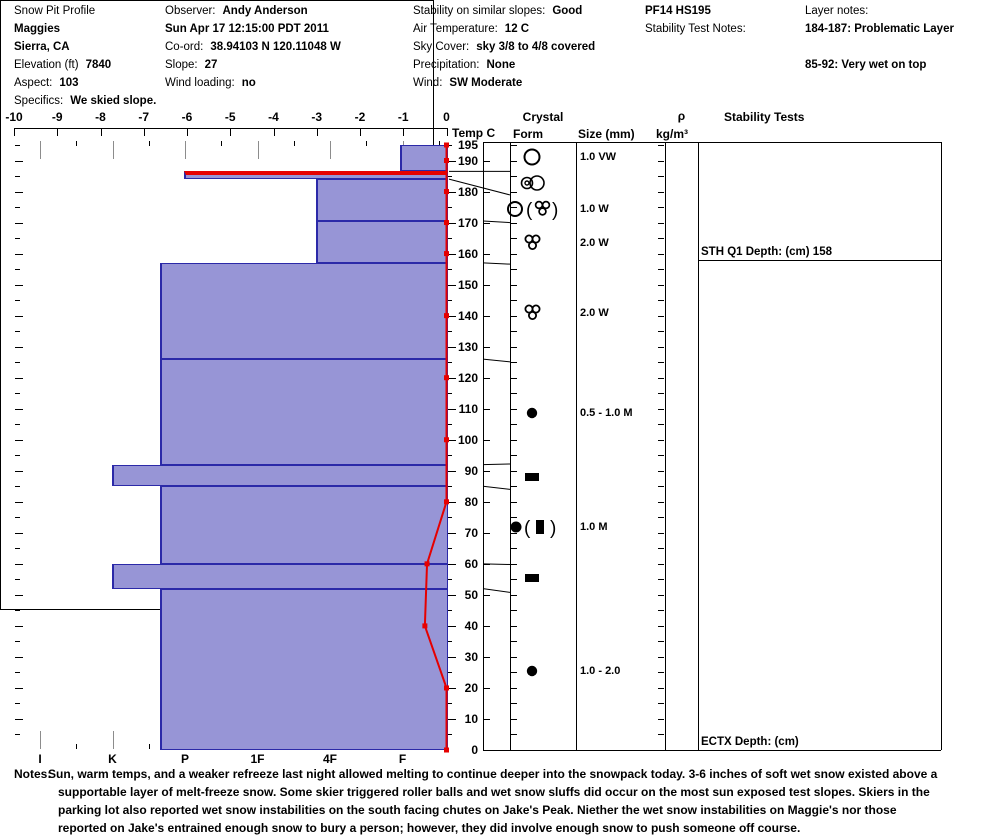 The width and height of the screenshot is (994, 840). I want to click on header-value: Maggies, so click(37, 29).